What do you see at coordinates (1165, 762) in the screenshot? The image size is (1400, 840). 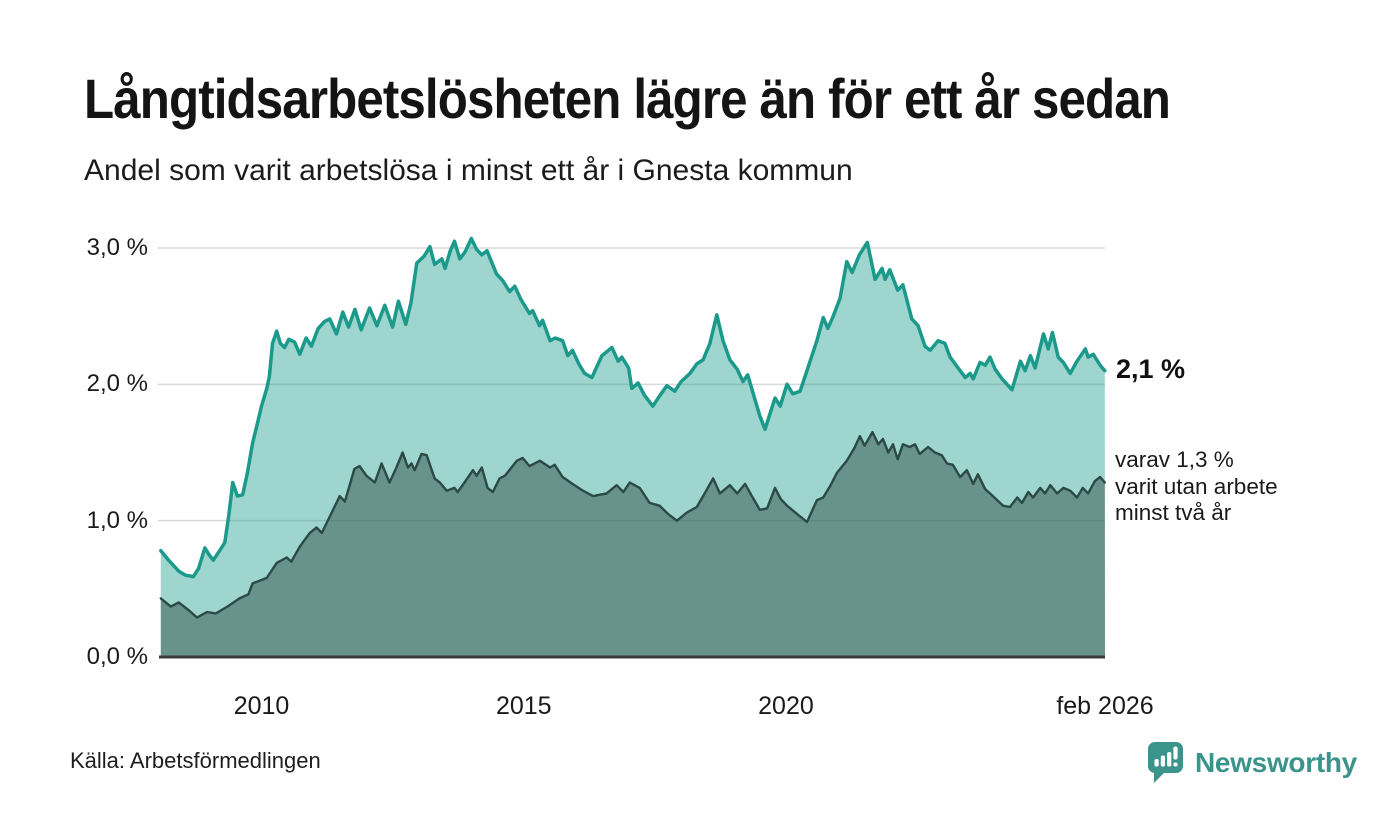 I see `newsworthy-bubble-chart-icon` at bounding box center [1165, 762].